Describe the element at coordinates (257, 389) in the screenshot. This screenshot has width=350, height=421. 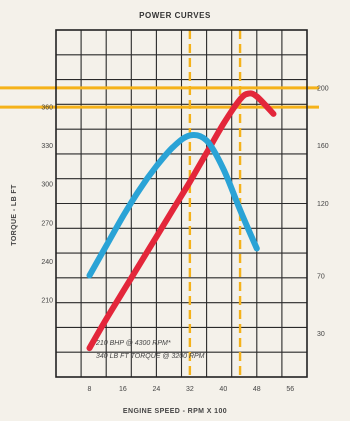
I see `x-tick-label: 48` at that location.